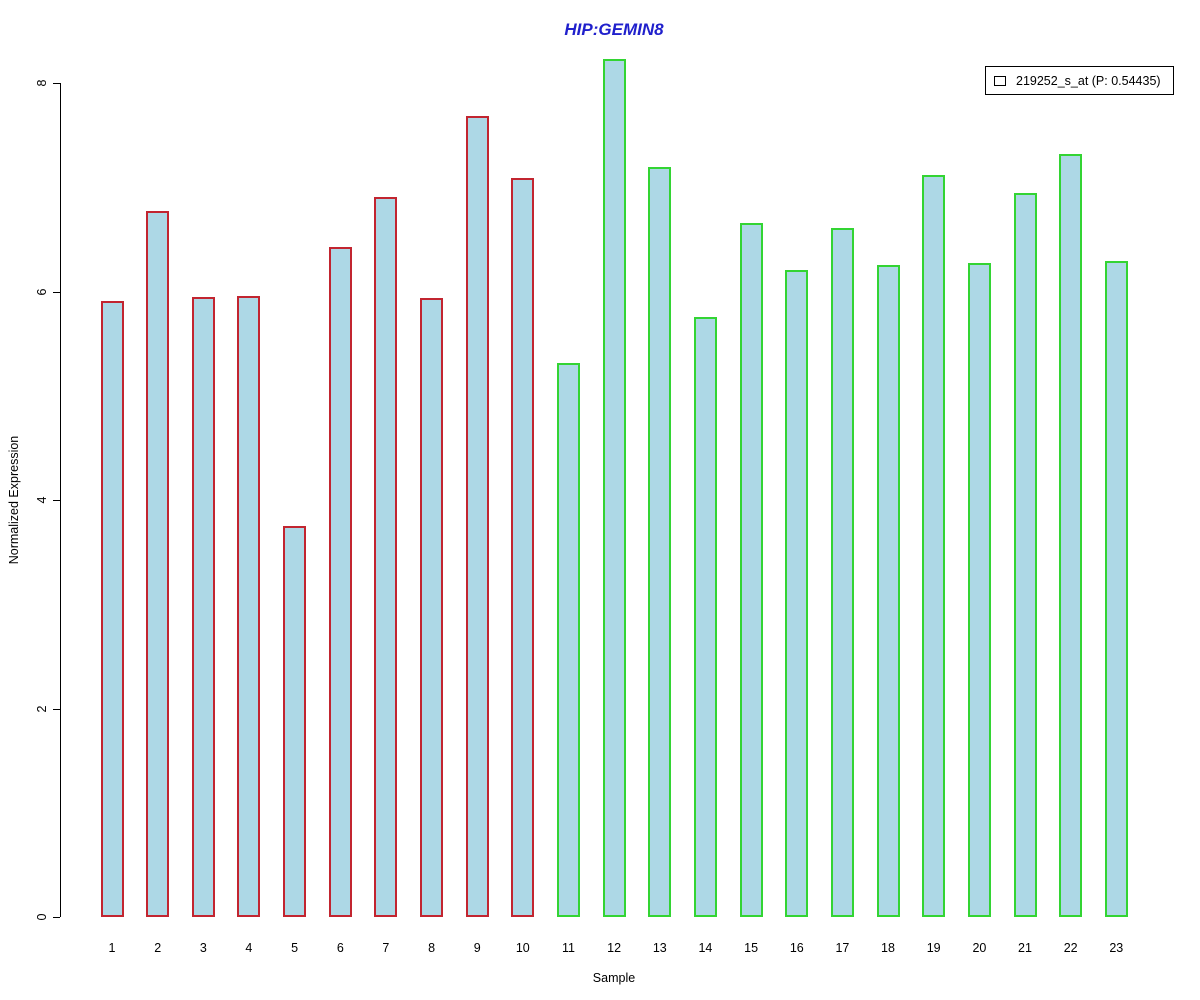 The image size is (1200, 1000). I want to click on x-axis-tick-label: 6, so click(340, 948).